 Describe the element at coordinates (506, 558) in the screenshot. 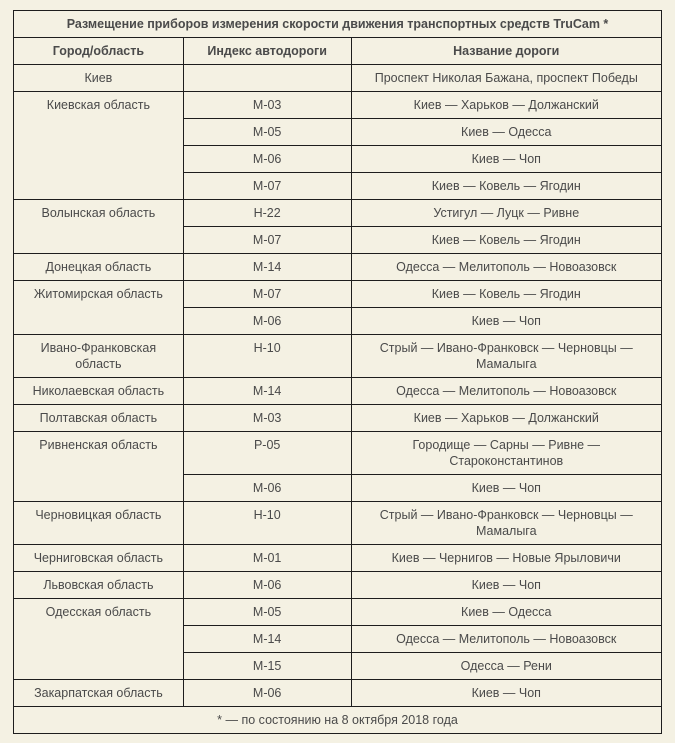

I see `road-name-cell: Киев — Чернигов — Новые Ярыловичи` at that location.